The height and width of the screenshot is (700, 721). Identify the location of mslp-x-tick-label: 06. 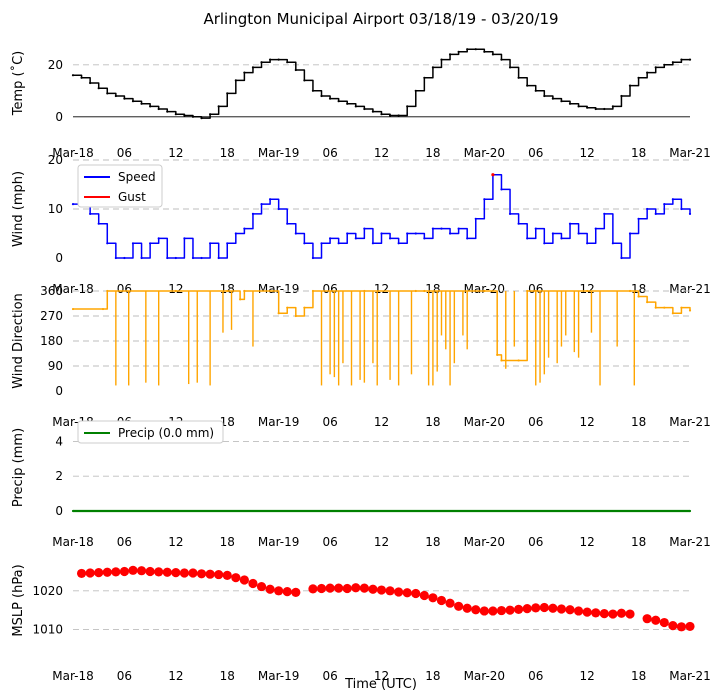
(124, 676).